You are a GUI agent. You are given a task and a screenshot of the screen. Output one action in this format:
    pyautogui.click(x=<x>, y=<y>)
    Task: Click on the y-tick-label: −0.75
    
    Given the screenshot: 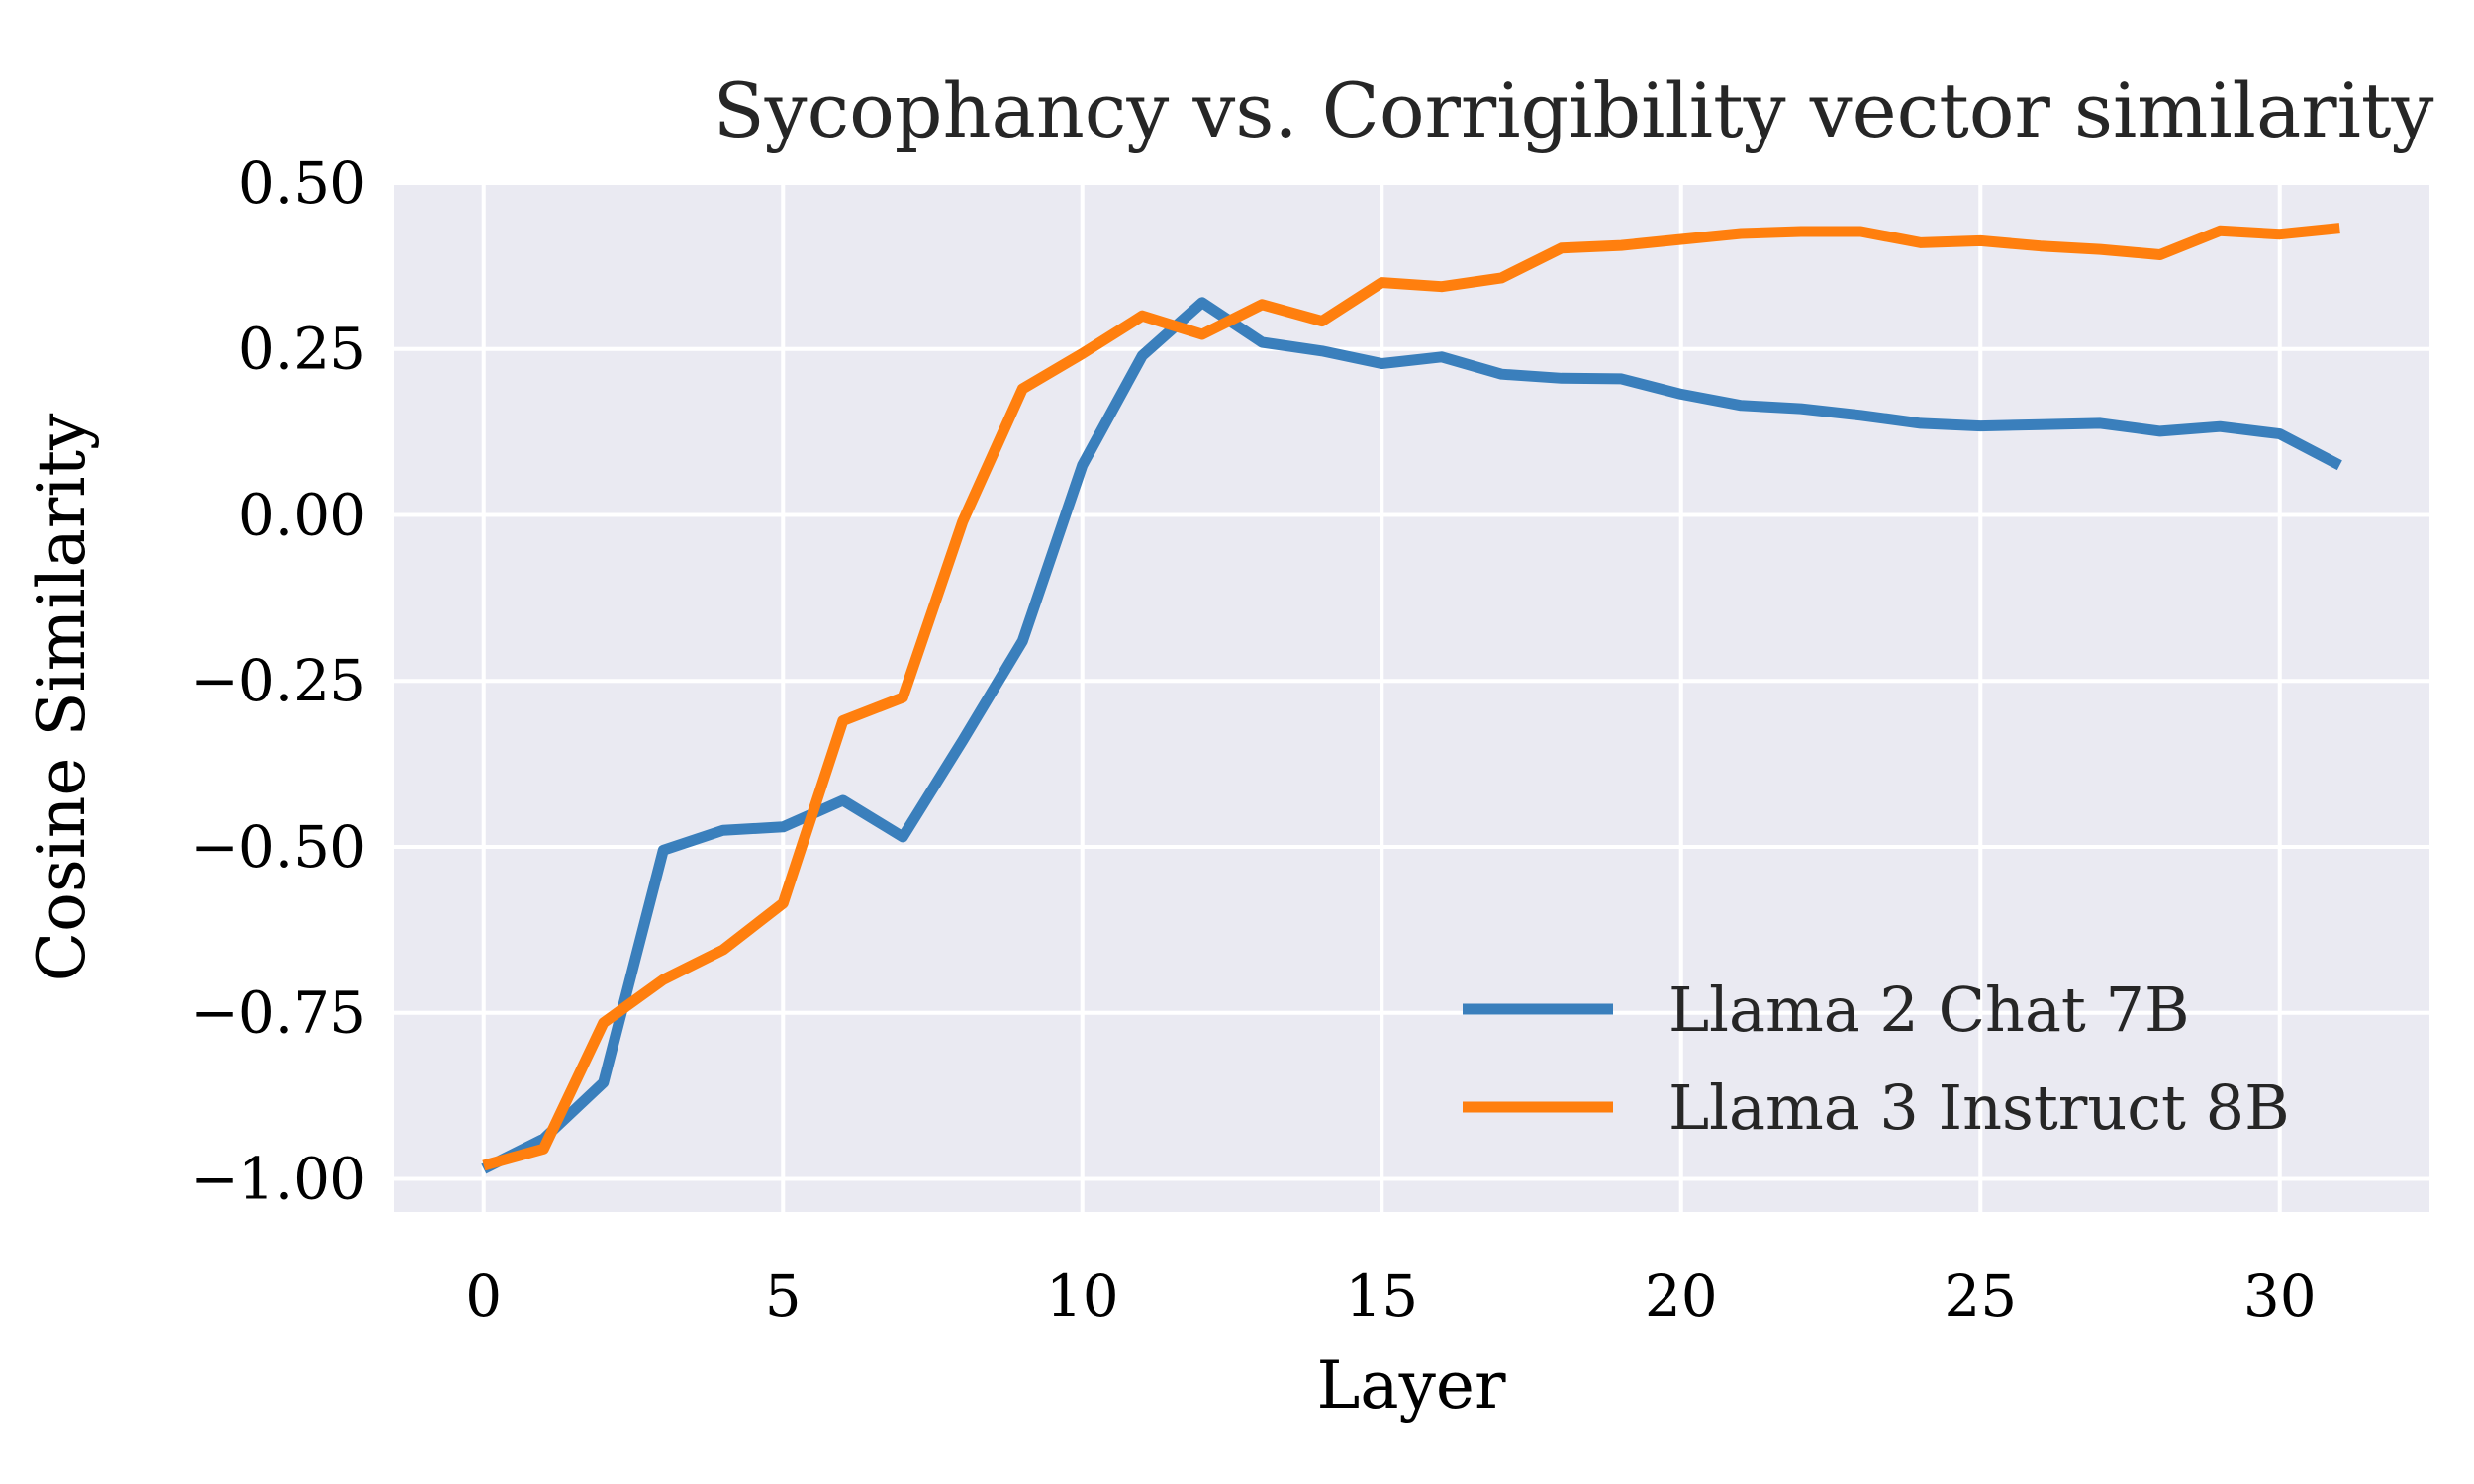 What is the action you would take?
    pyautogui.click(x=278, y=1013)
    